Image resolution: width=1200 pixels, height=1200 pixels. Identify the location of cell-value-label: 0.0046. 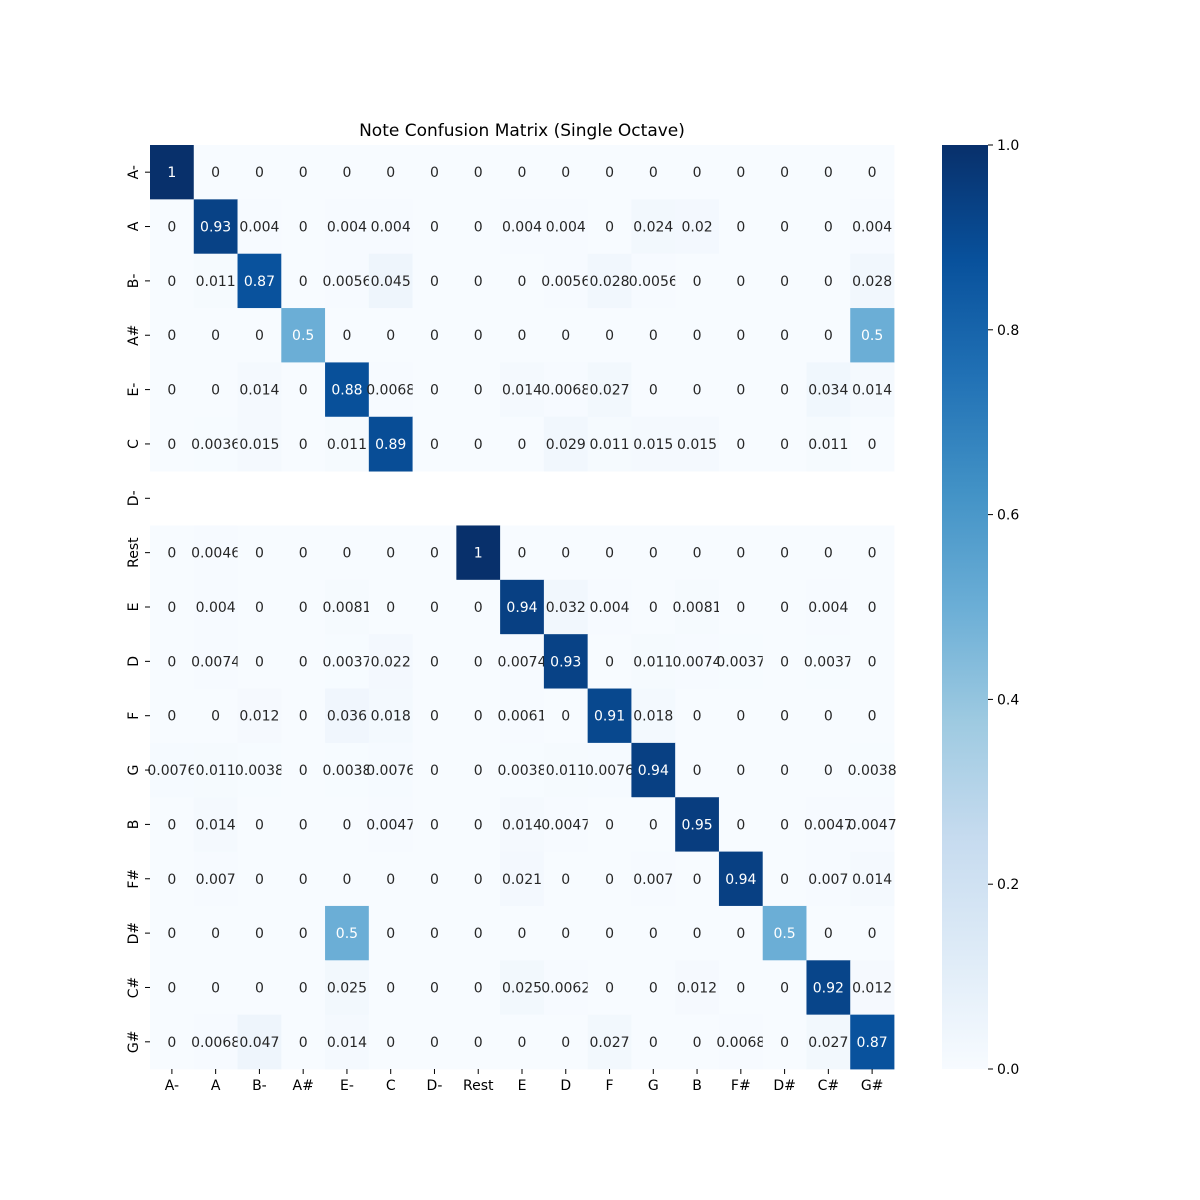
(215, 554).